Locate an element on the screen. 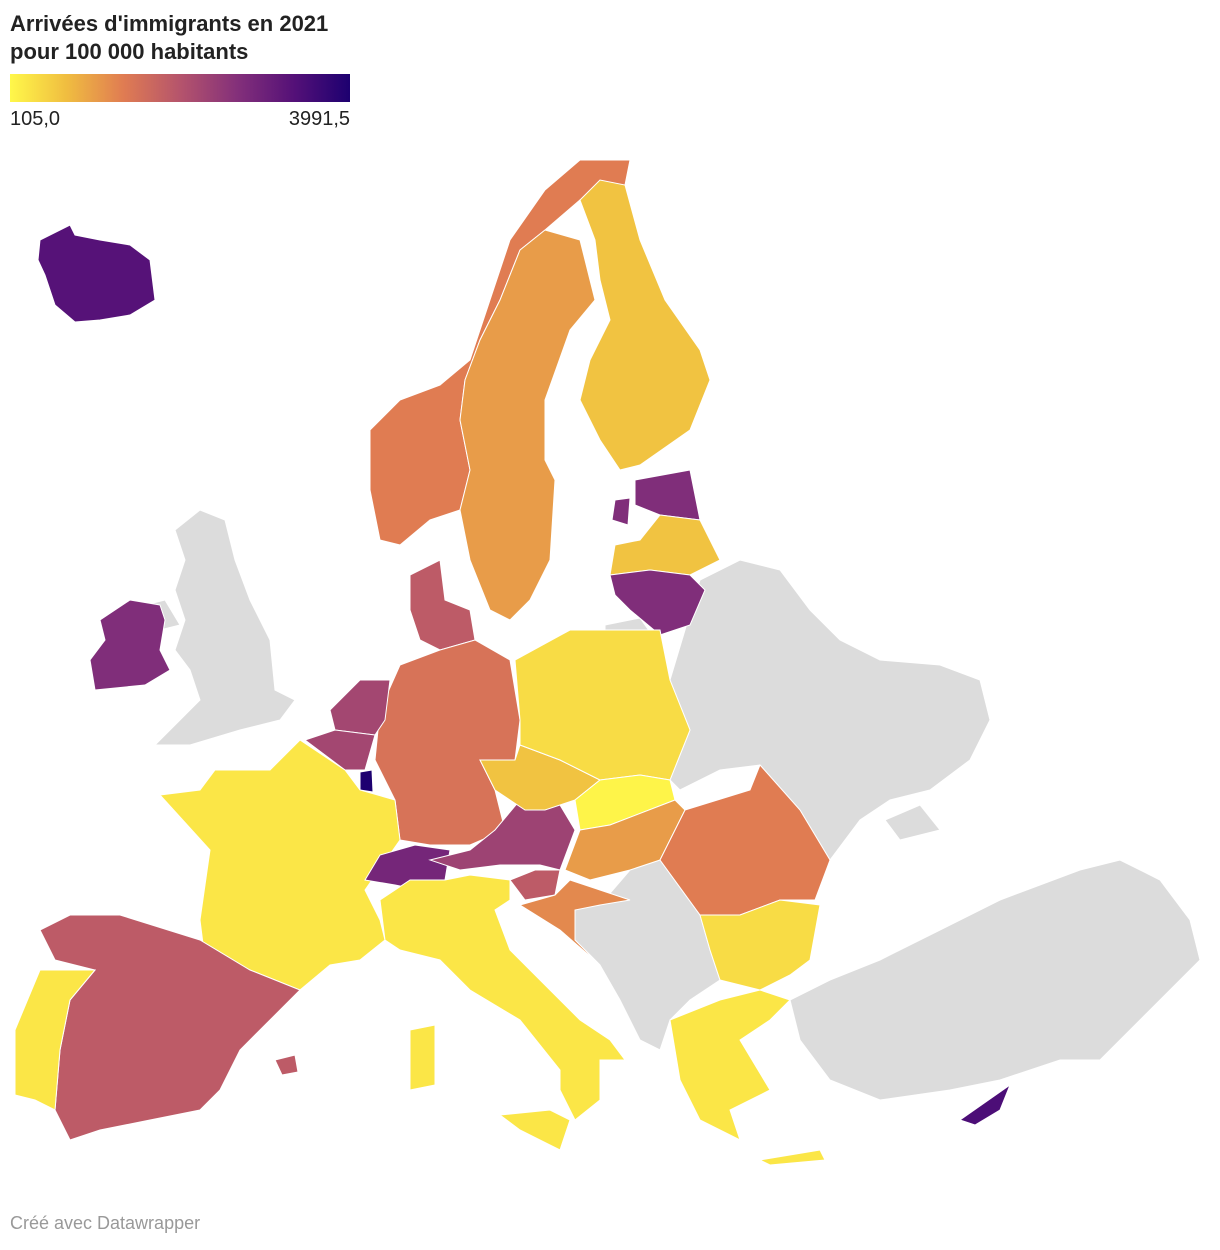 This screenshot has width=1220, height=1250. legend: 105,0 3991,5 is located at coordinates (180, 102).